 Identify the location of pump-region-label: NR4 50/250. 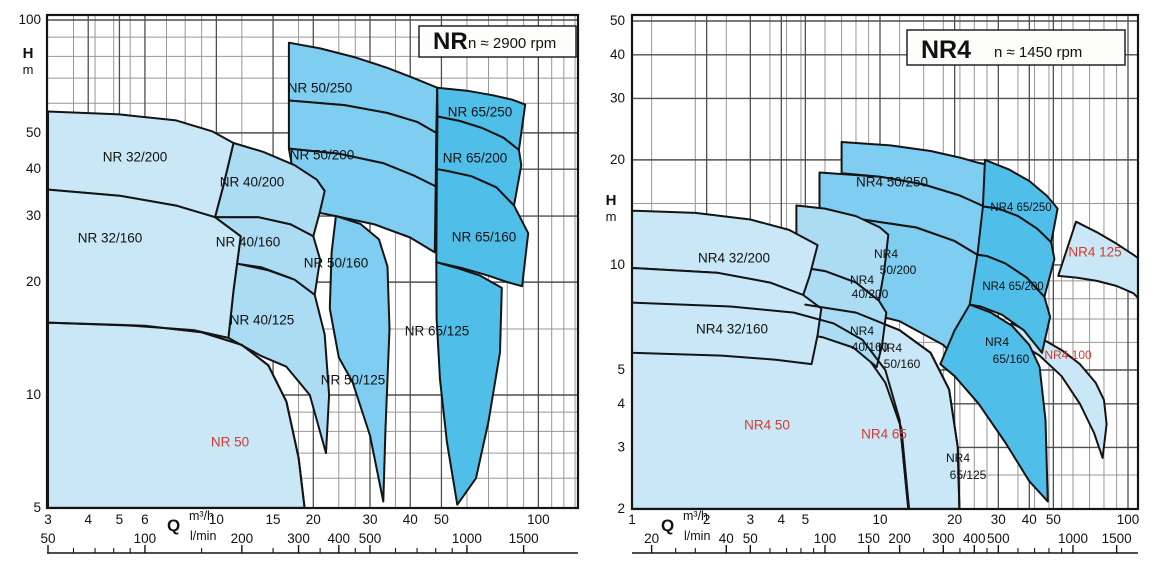
(892, 182).